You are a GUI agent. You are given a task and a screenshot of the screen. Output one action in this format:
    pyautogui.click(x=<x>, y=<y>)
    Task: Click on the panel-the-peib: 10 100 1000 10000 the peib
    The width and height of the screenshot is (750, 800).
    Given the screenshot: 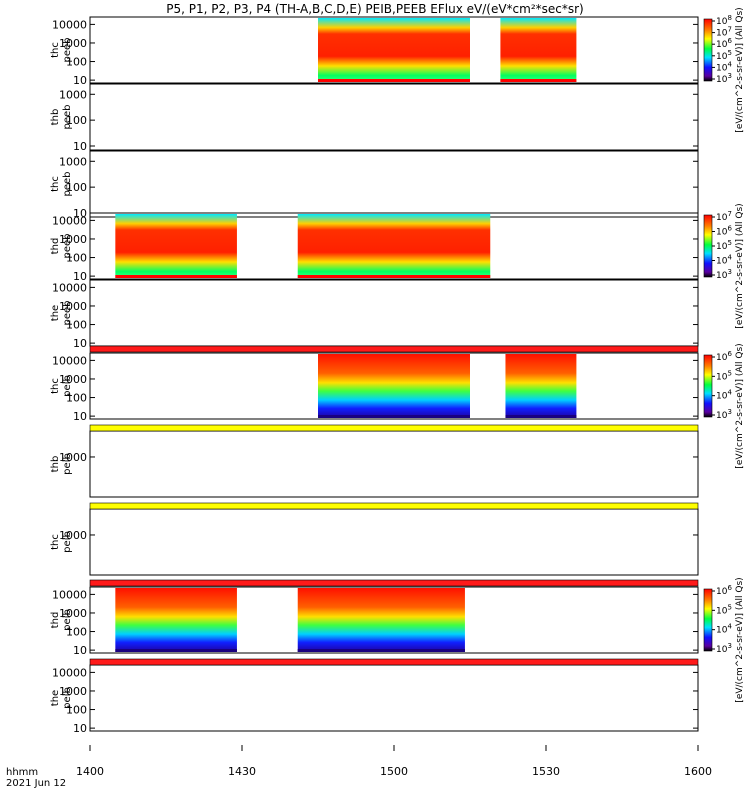 What is the action you would take?
    pyautogui.click(x=374, y=699)
    